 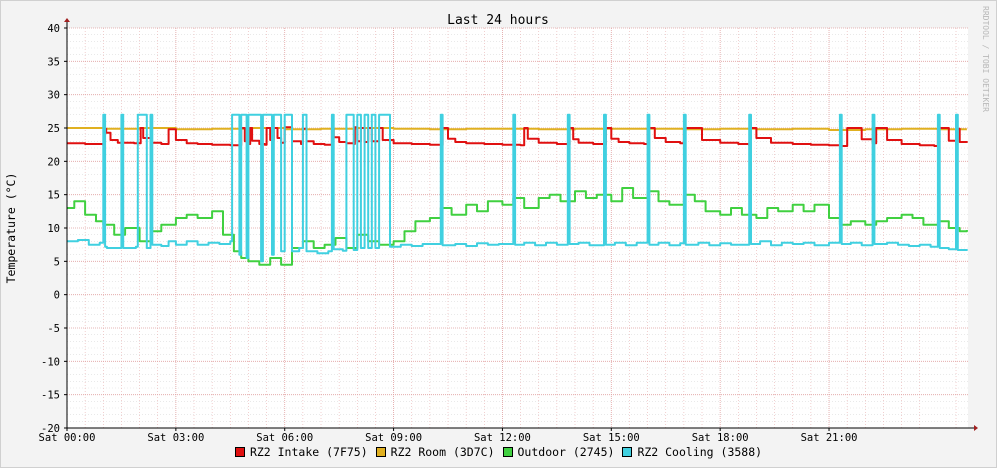 What do you see at coordinates (53, 62) in the screenshot?
I see `y-tick-label: 35` at bounding box center [53, 62].